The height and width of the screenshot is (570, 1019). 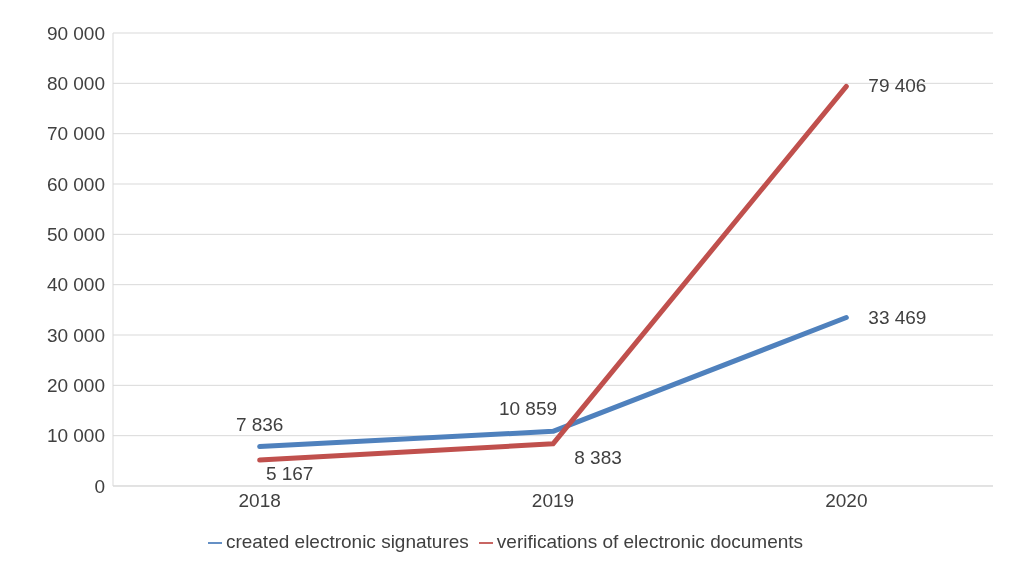 I want to click on y-tick-label: 40 000, so click(x=75, y=285).